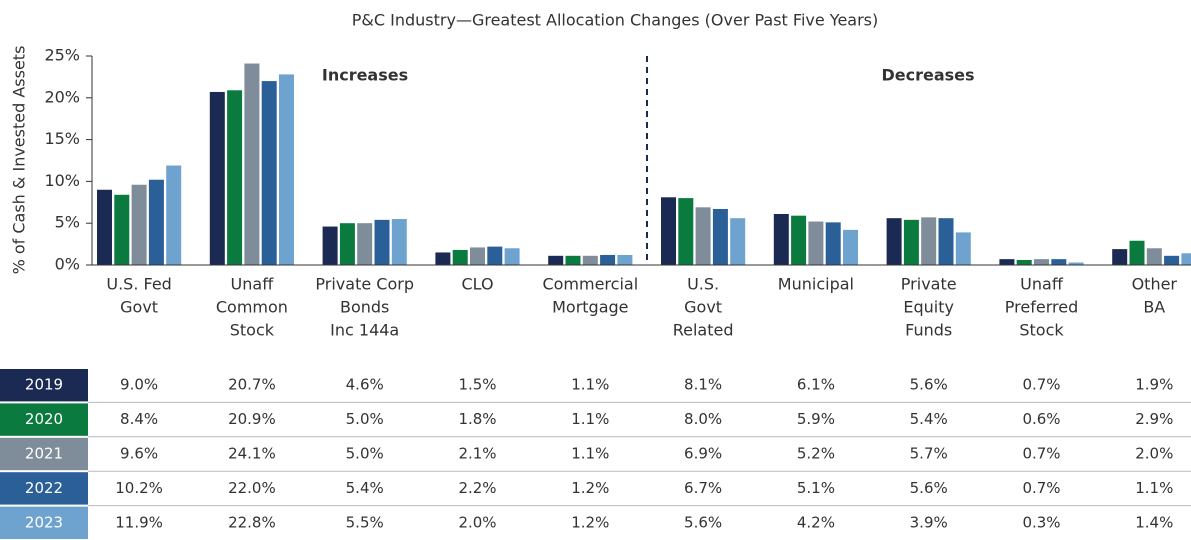  I want to click on y-tick-label: 10%, so click(62, 180).